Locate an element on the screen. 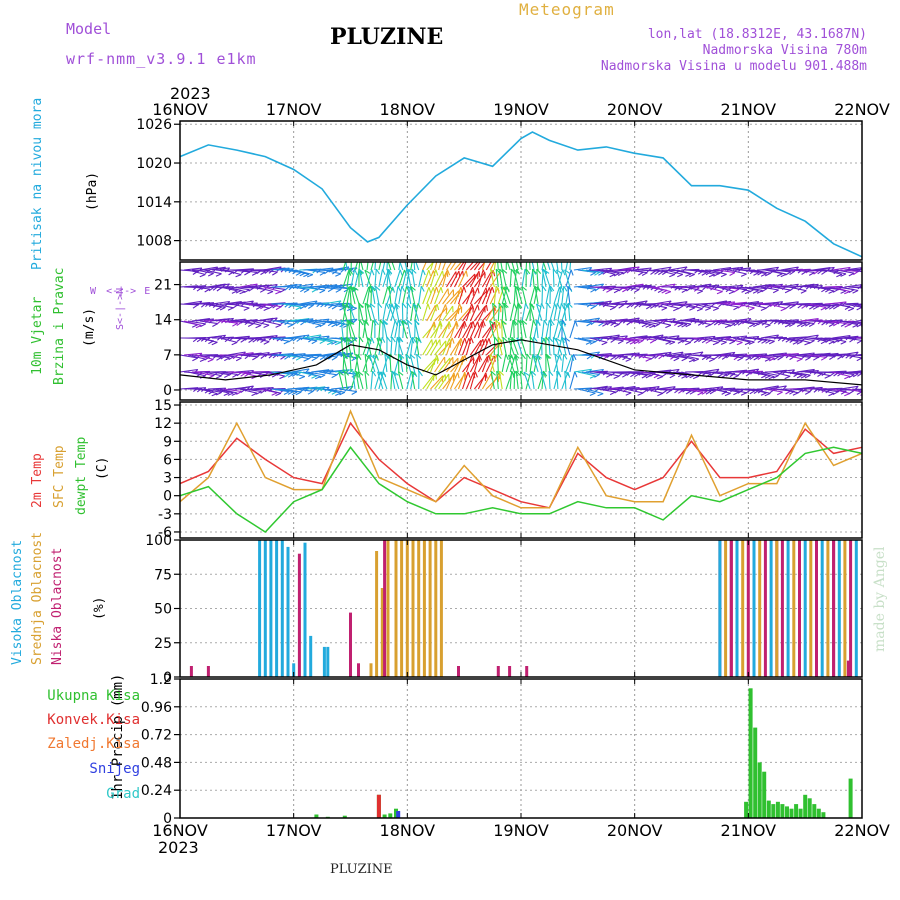 This screenshot has height=900, width=900. x-tick-label-top: 21NOV is located at coordinates (749, 109).